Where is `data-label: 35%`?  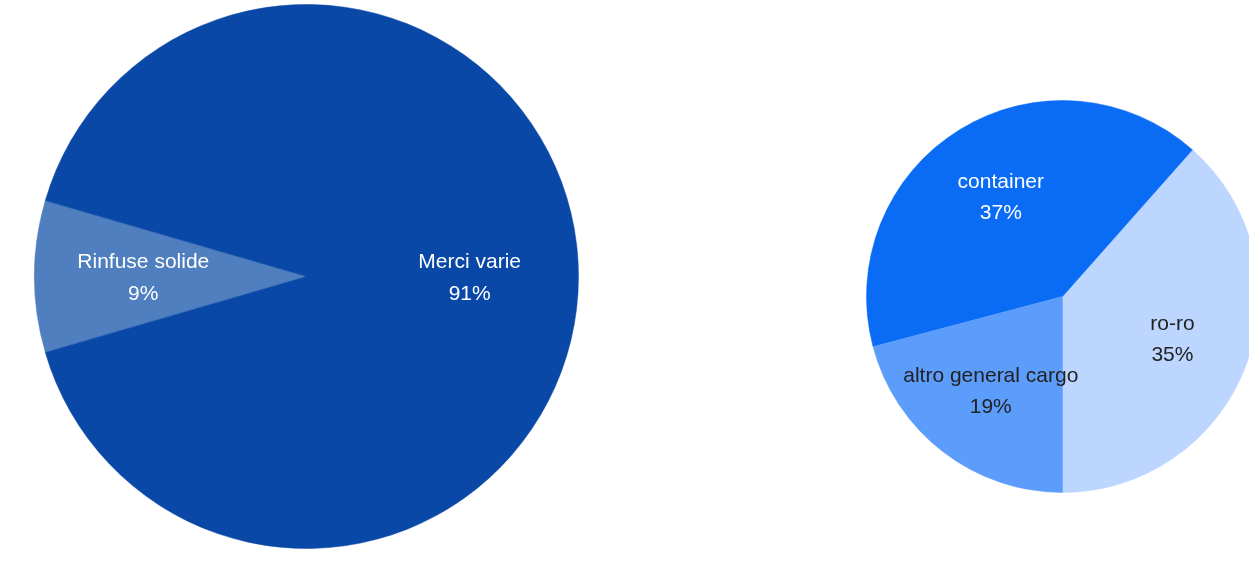 data-label: 35% is located at coordinates (1172, 354).